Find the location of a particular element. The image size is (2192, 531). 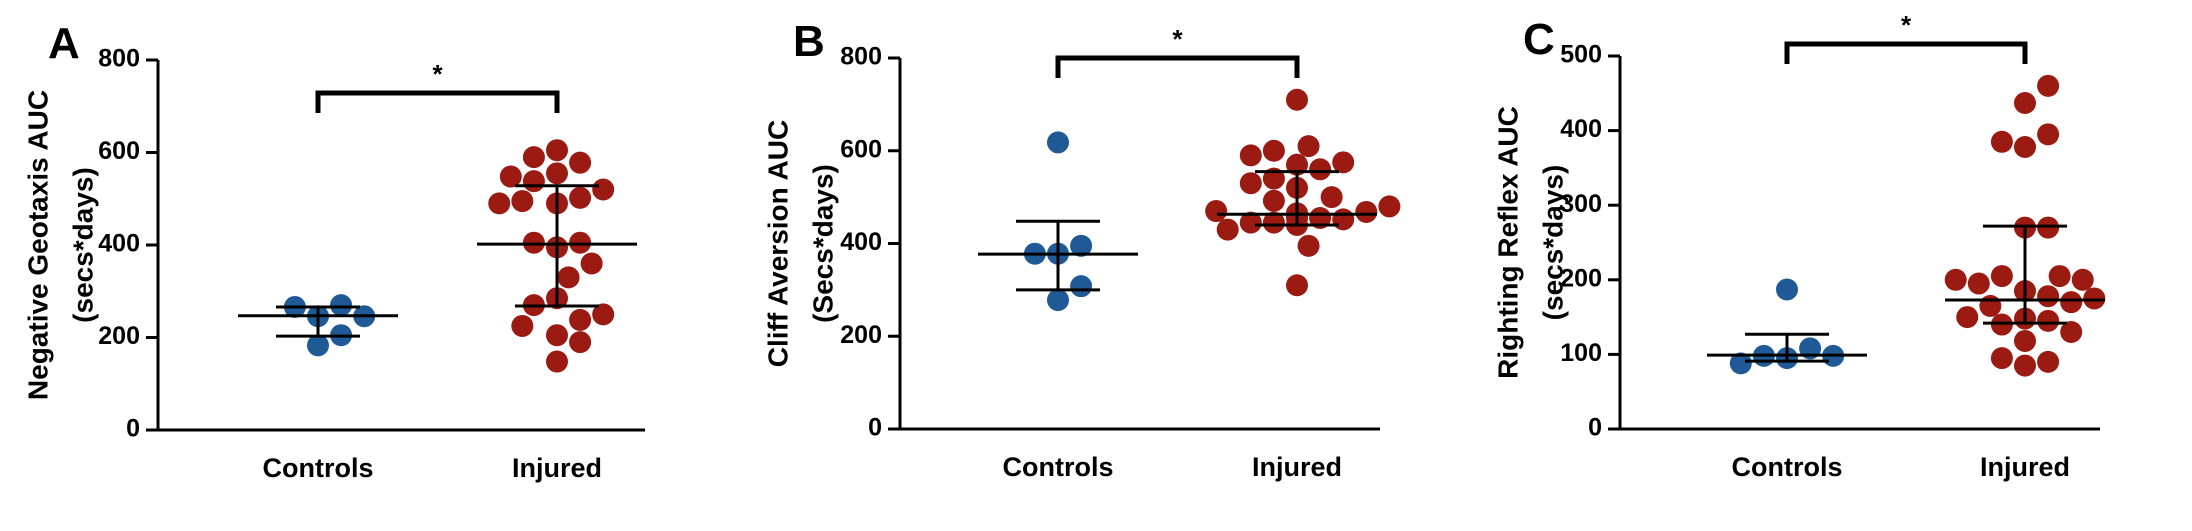

y-axis-label: Righting Reflex AUC is located at coordinates (1507, 242).